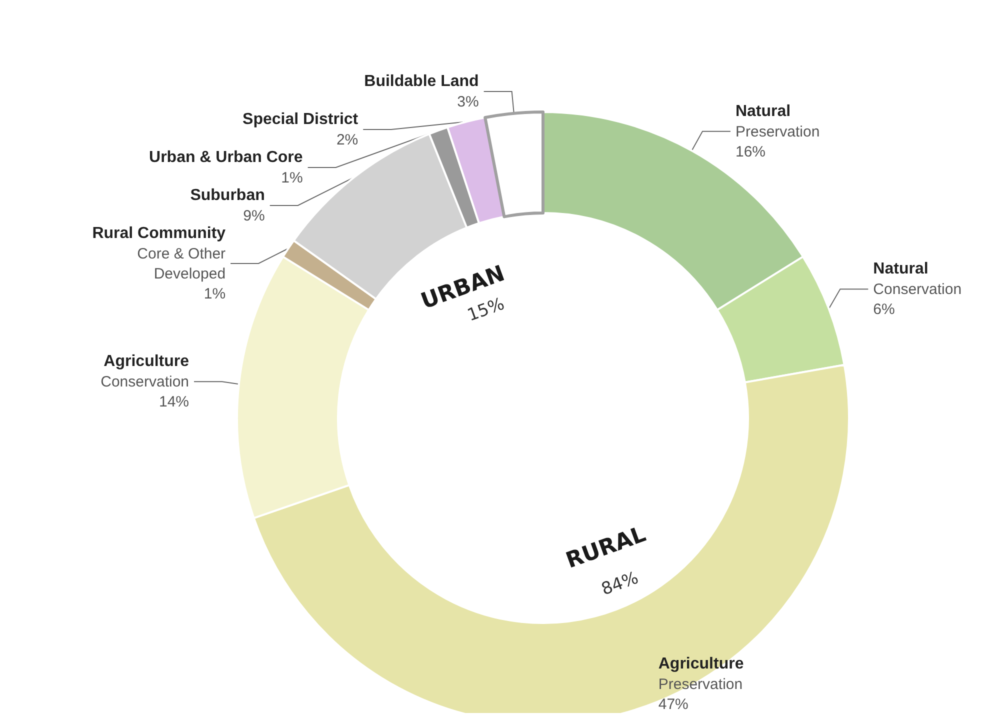  Describe the element at coordinates (701, 674) in the screenshot. I see `slice-label: Agriculture Preservation` at that location.